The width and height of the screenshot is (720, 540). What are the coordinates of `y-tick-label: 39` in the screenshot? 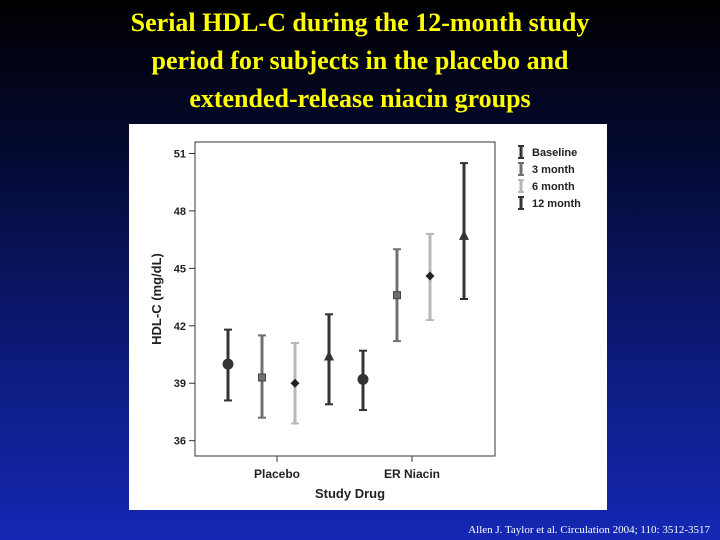 It's located at (180, 384).